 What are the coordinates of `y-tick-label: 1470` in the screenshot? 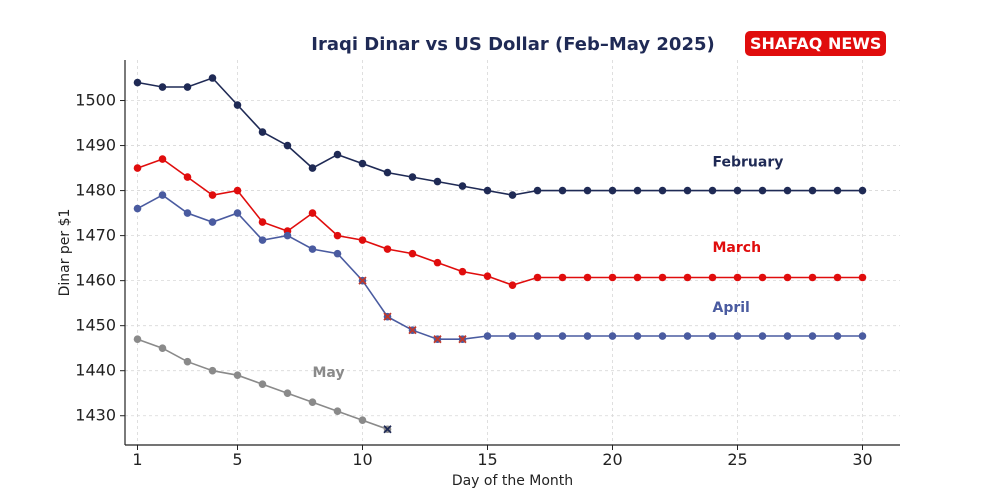 It's located at (95, 235).